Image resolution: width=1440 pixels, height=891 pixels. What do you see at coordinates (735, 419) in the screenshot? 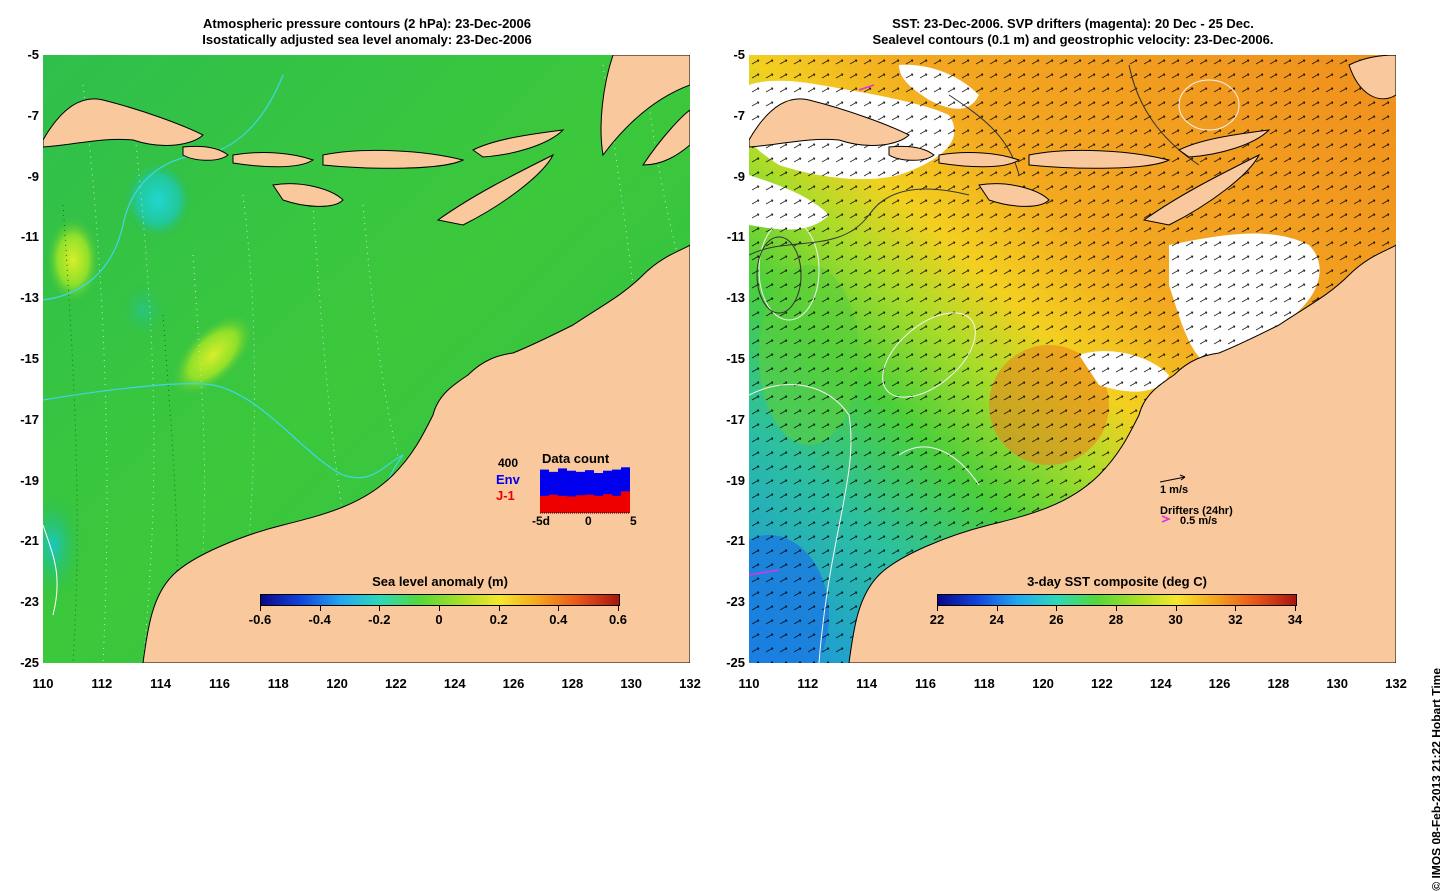
I see `right-y-tick-label: -17` at bounding box center [735, 419].